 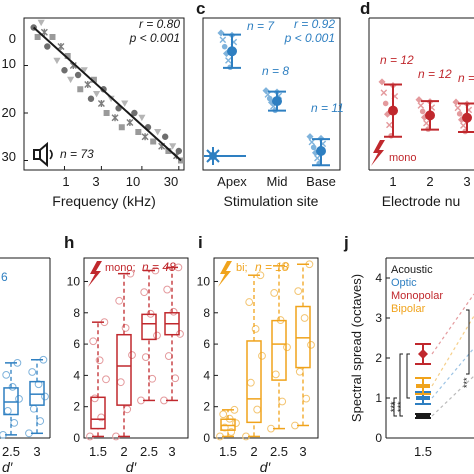 I want to click on panel-d-marks, so click(x=426, y=108).